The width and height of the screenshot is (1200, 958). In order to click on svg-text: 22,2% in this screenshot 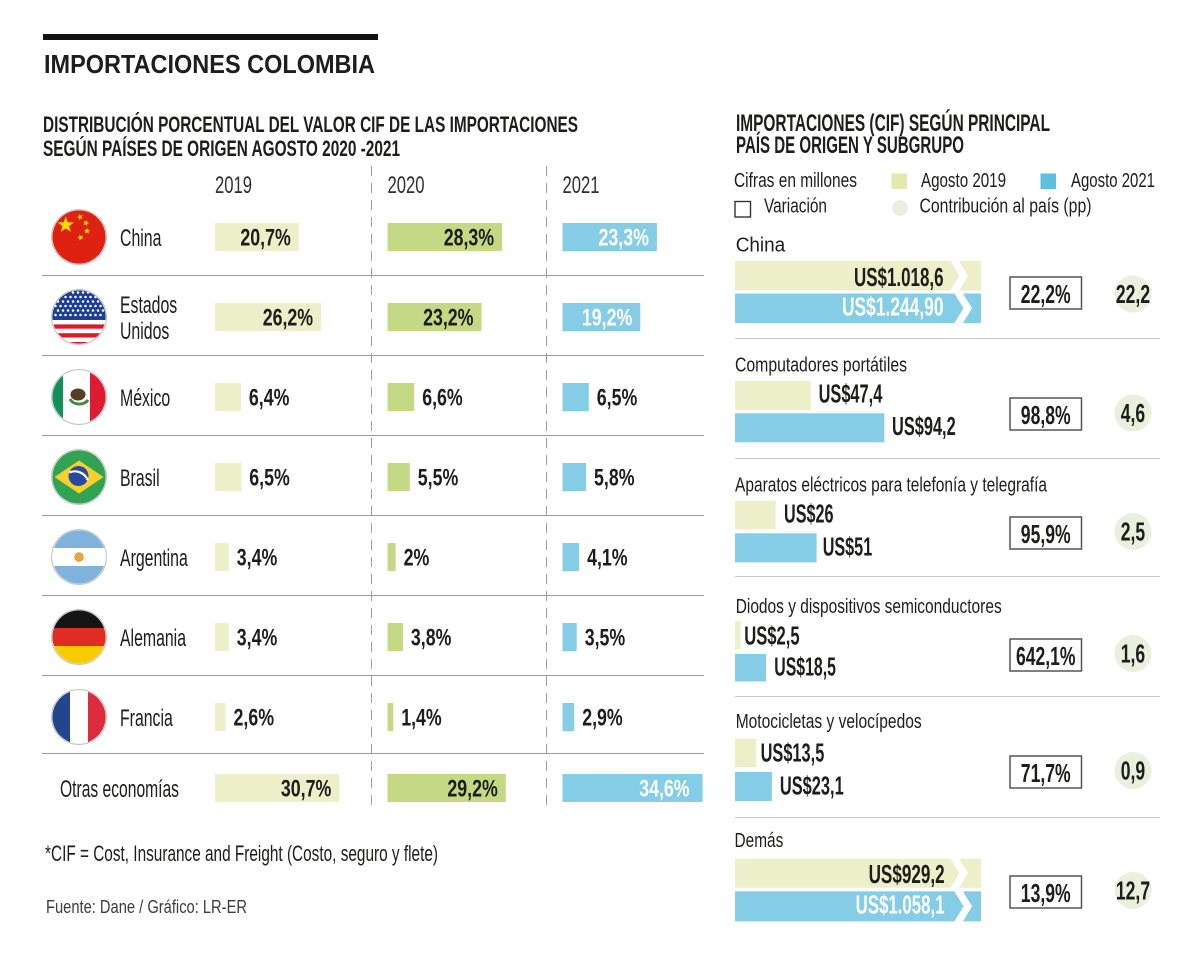, I will do `click(1046, 294)`.